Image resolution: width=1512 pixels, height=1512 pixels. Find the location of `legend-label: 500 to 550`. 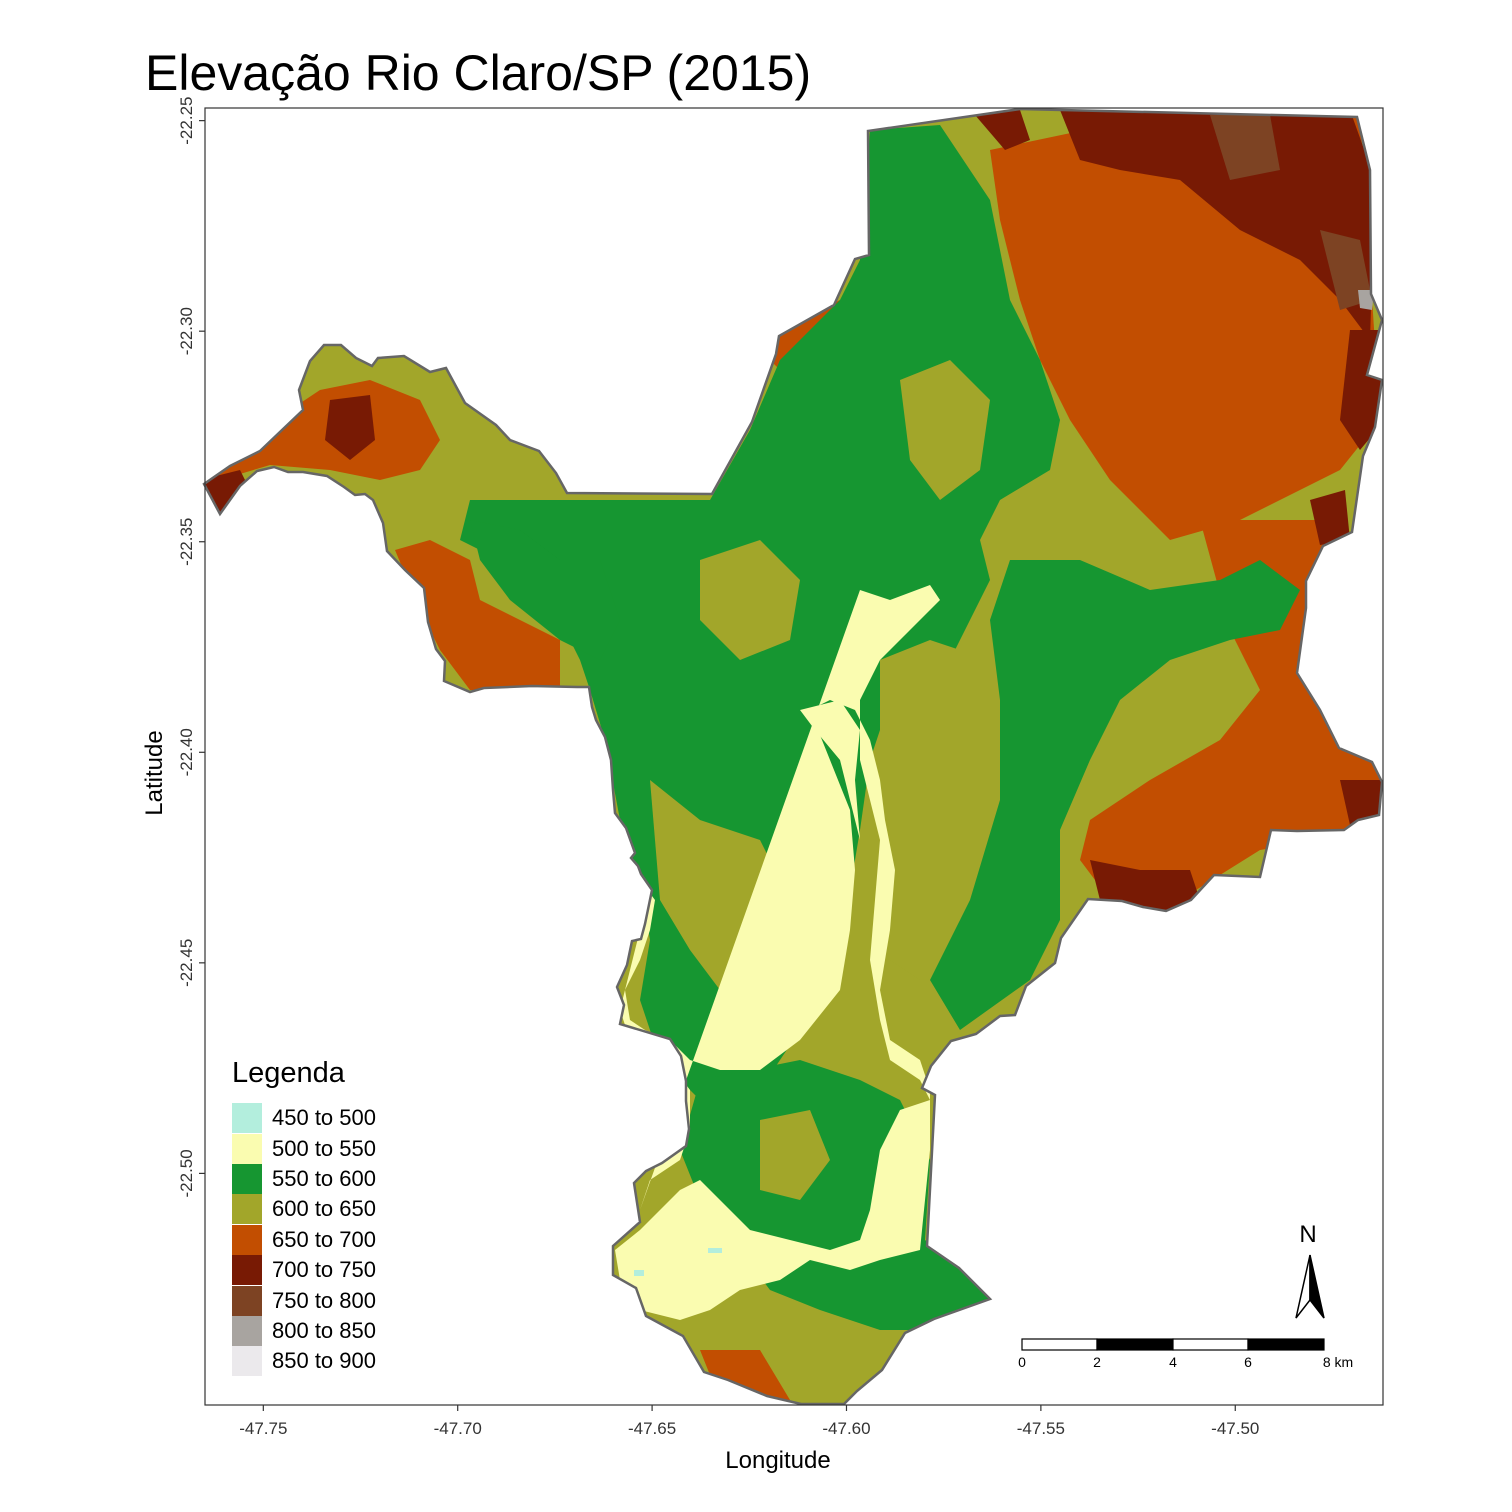

legend-label: 500 to 550 is located at coordinates (324, 1148).